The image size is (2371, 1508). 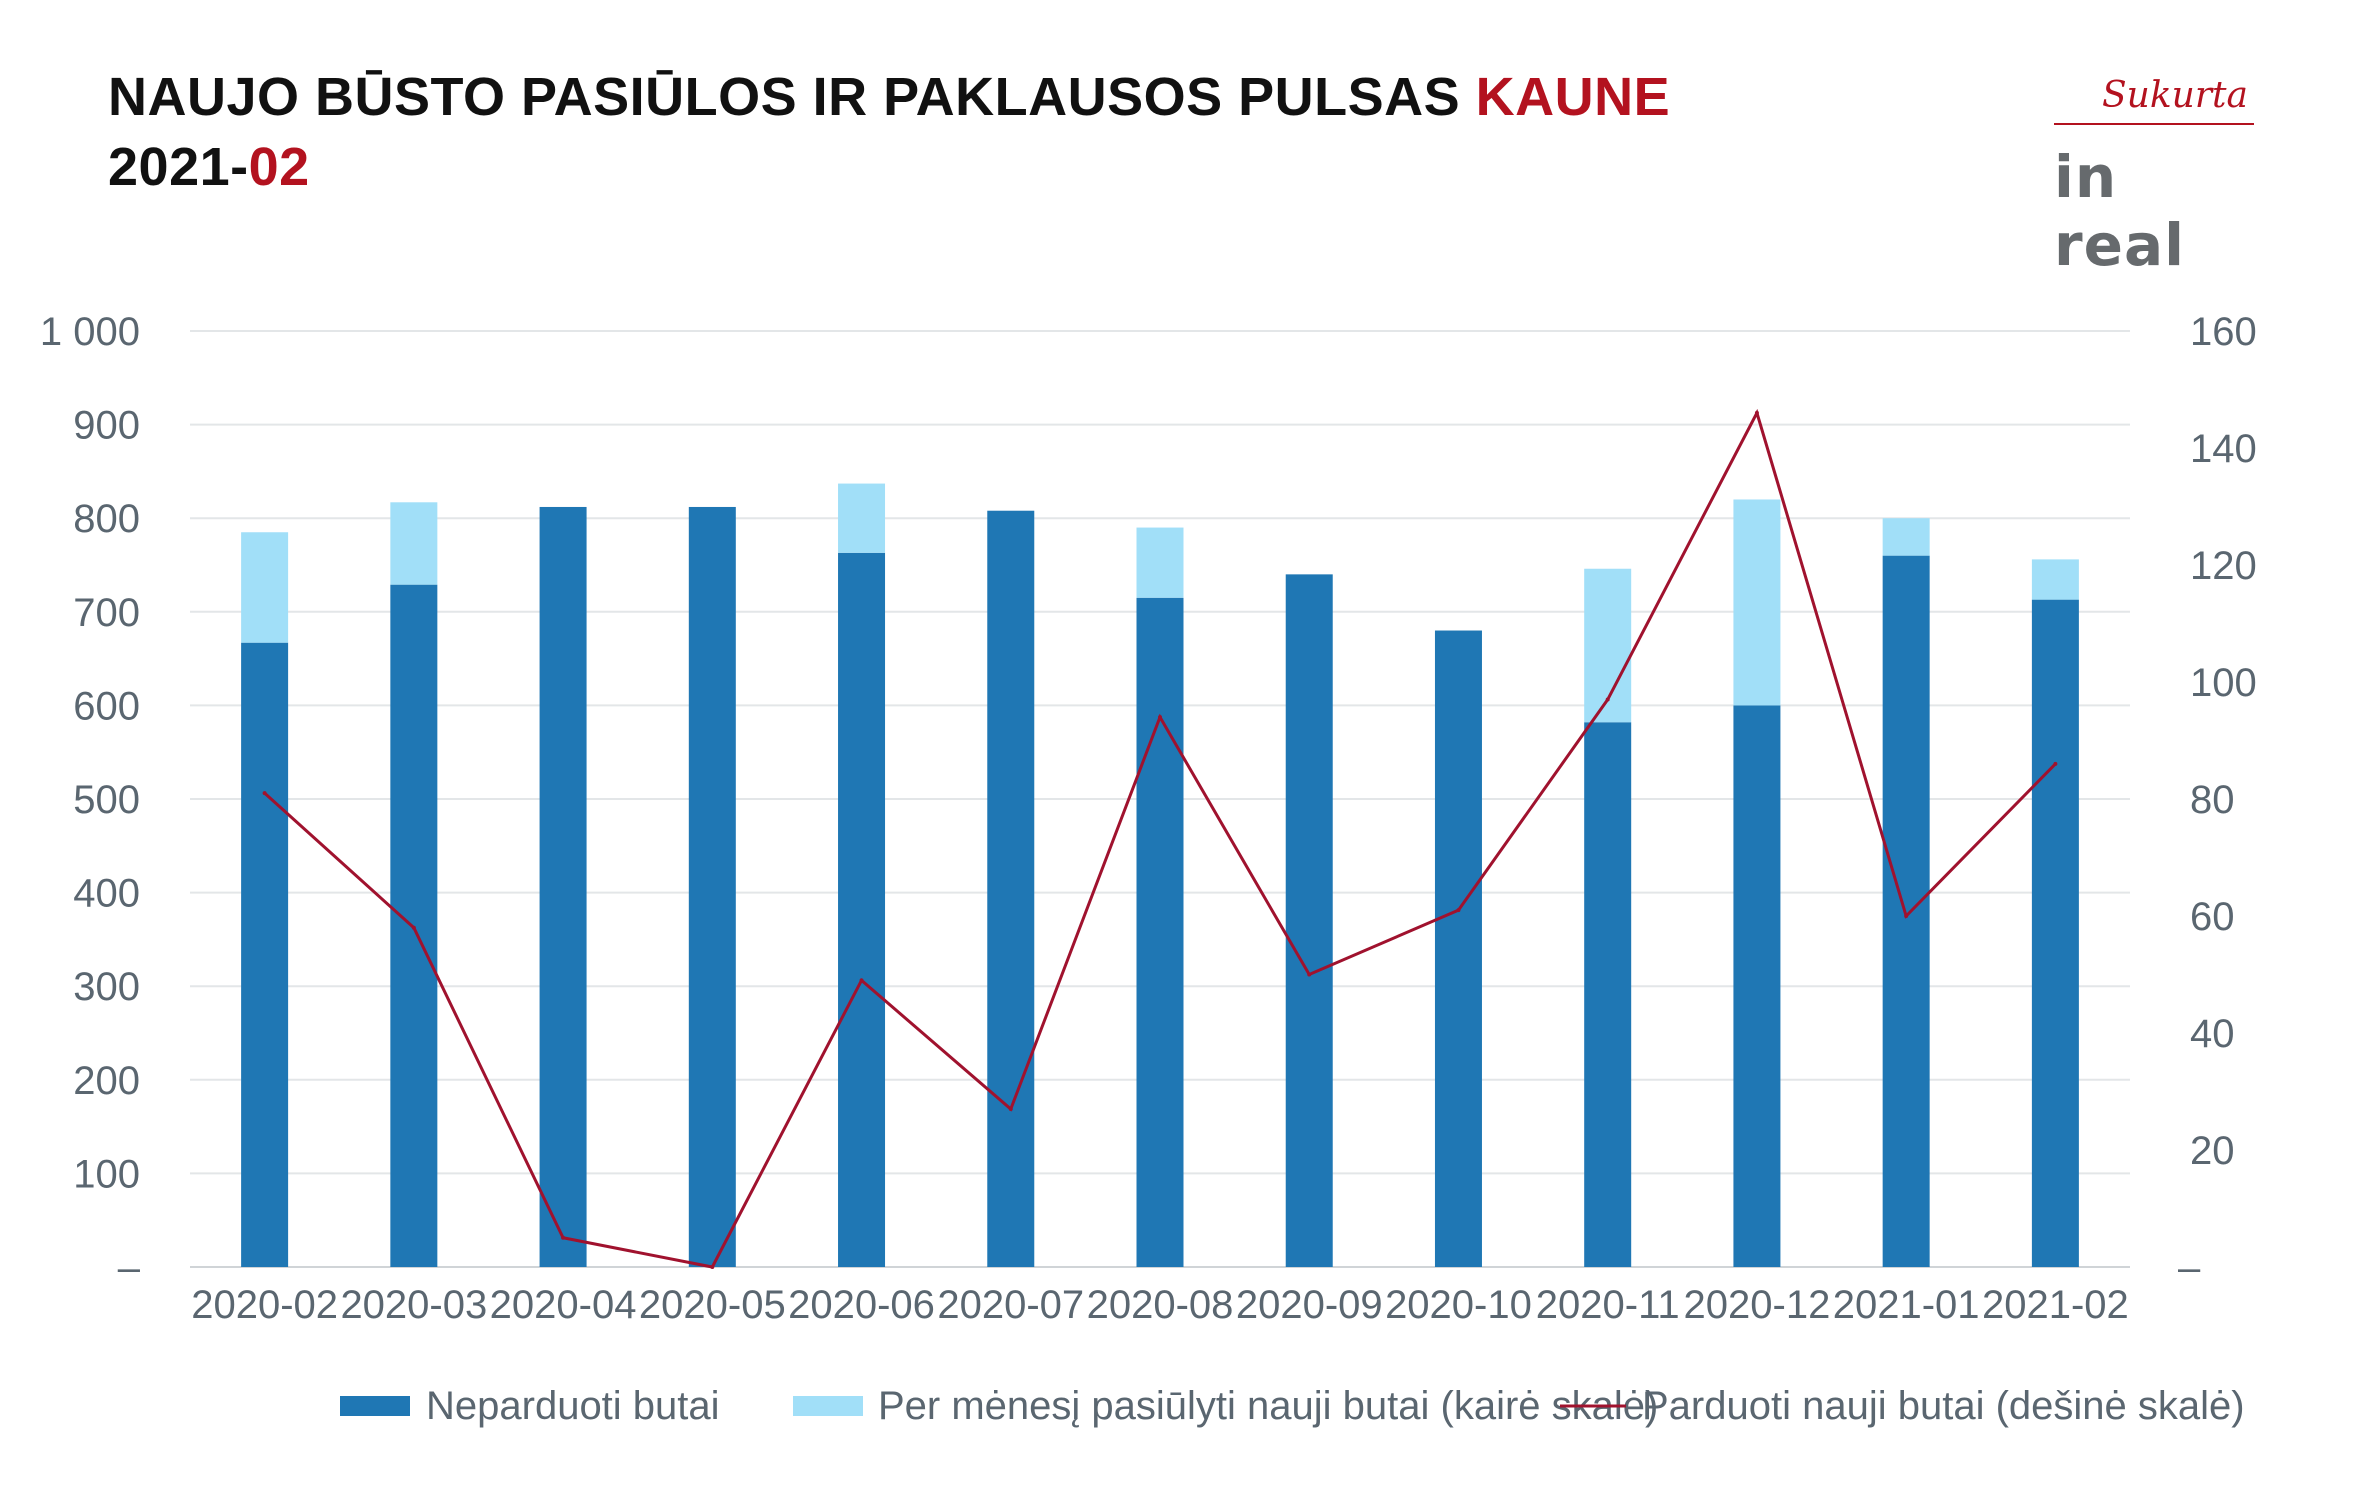 What do you see at coordinates (90, 332) in the screenshot?
I see `y-left-tick-label: 1 000` at bounding box center [90, 332].